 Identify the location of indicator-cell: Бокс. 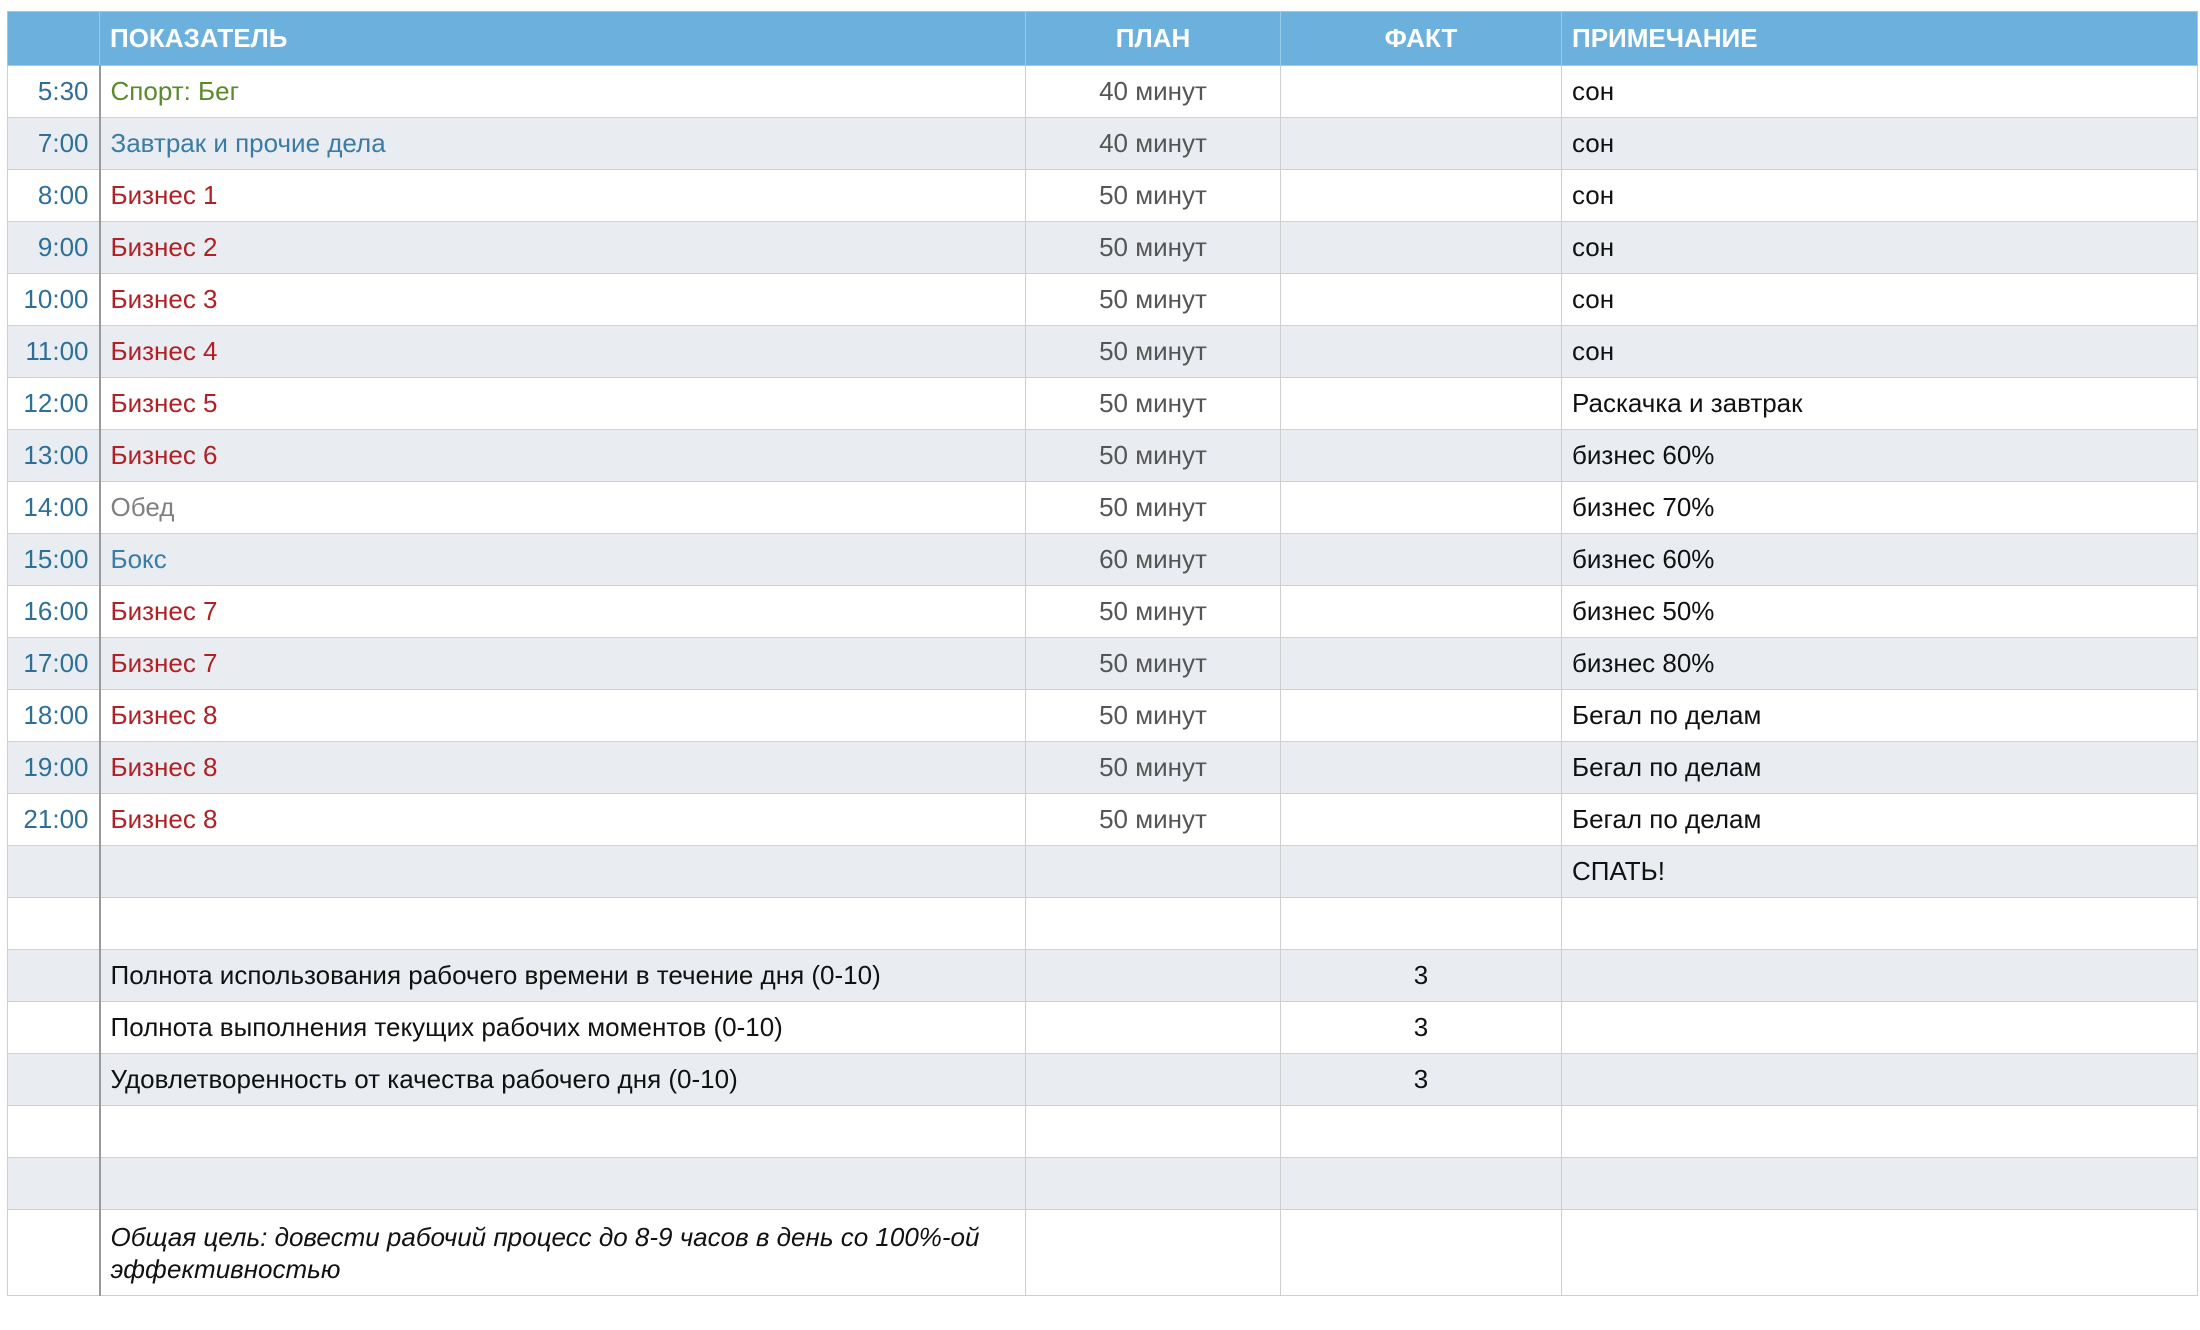
(562, 559).